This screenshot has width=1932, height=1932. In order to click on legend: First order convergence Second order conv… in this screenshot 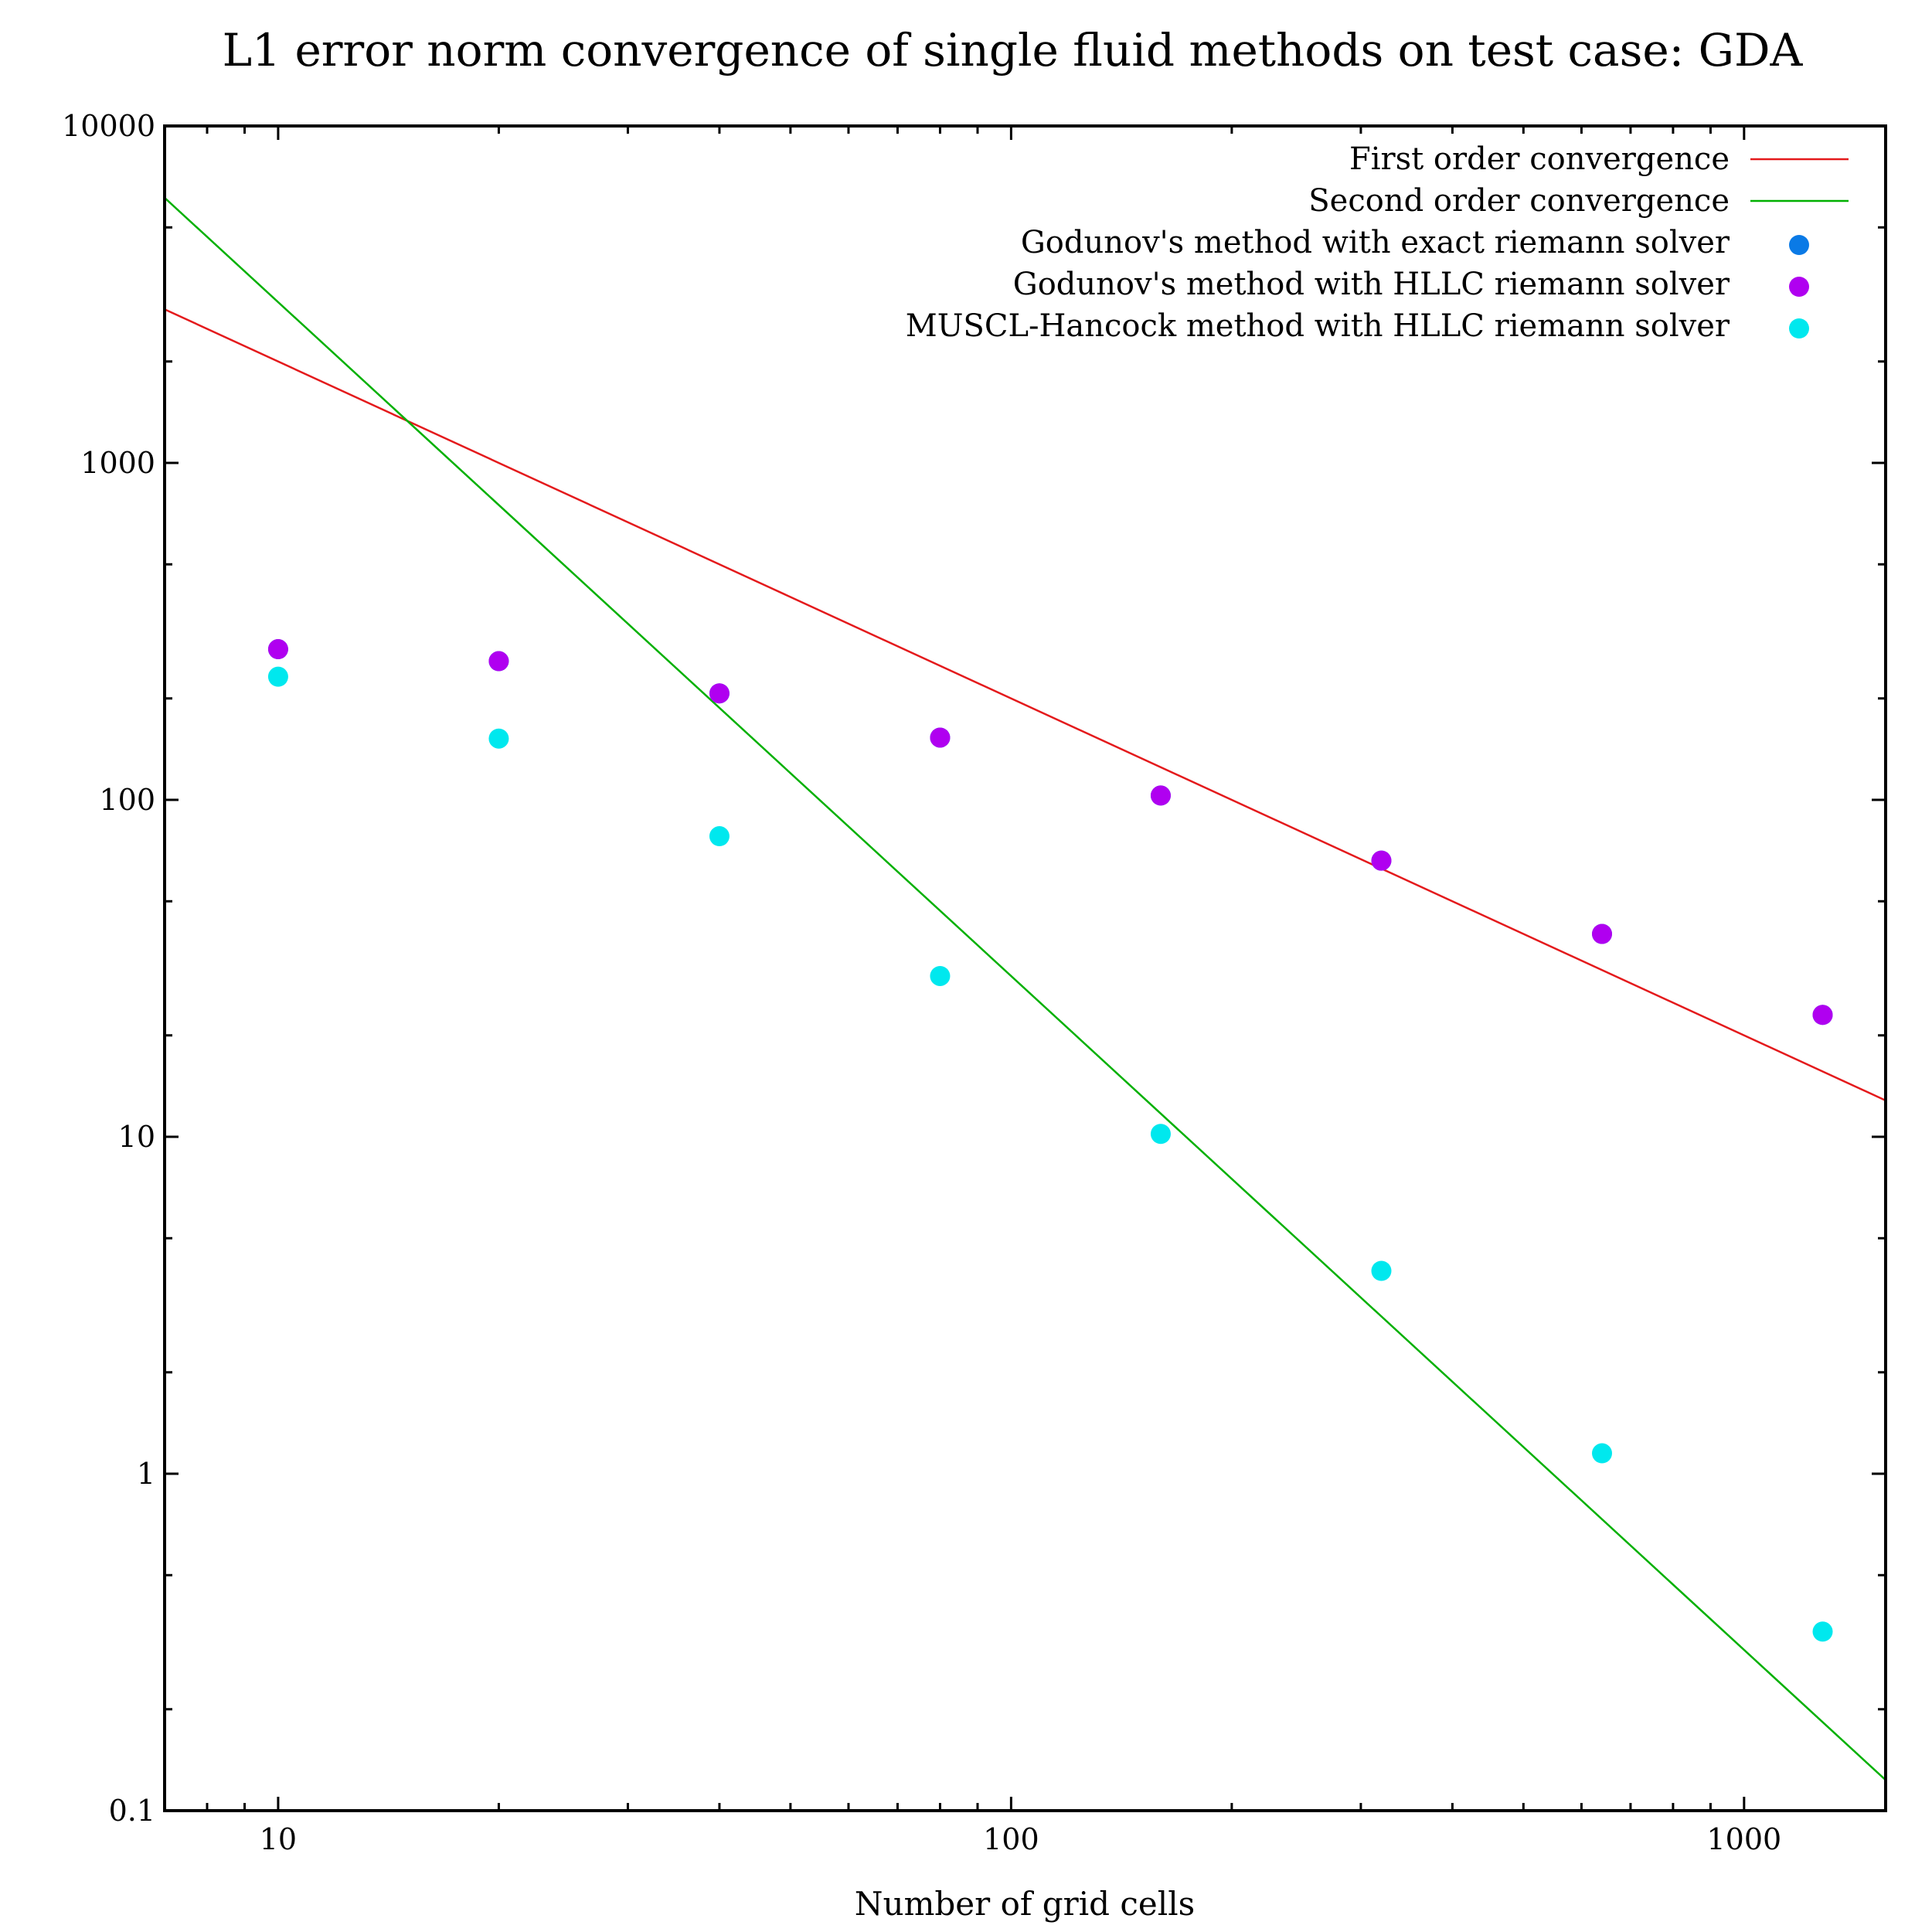, I will do `click(1377, 243)`.